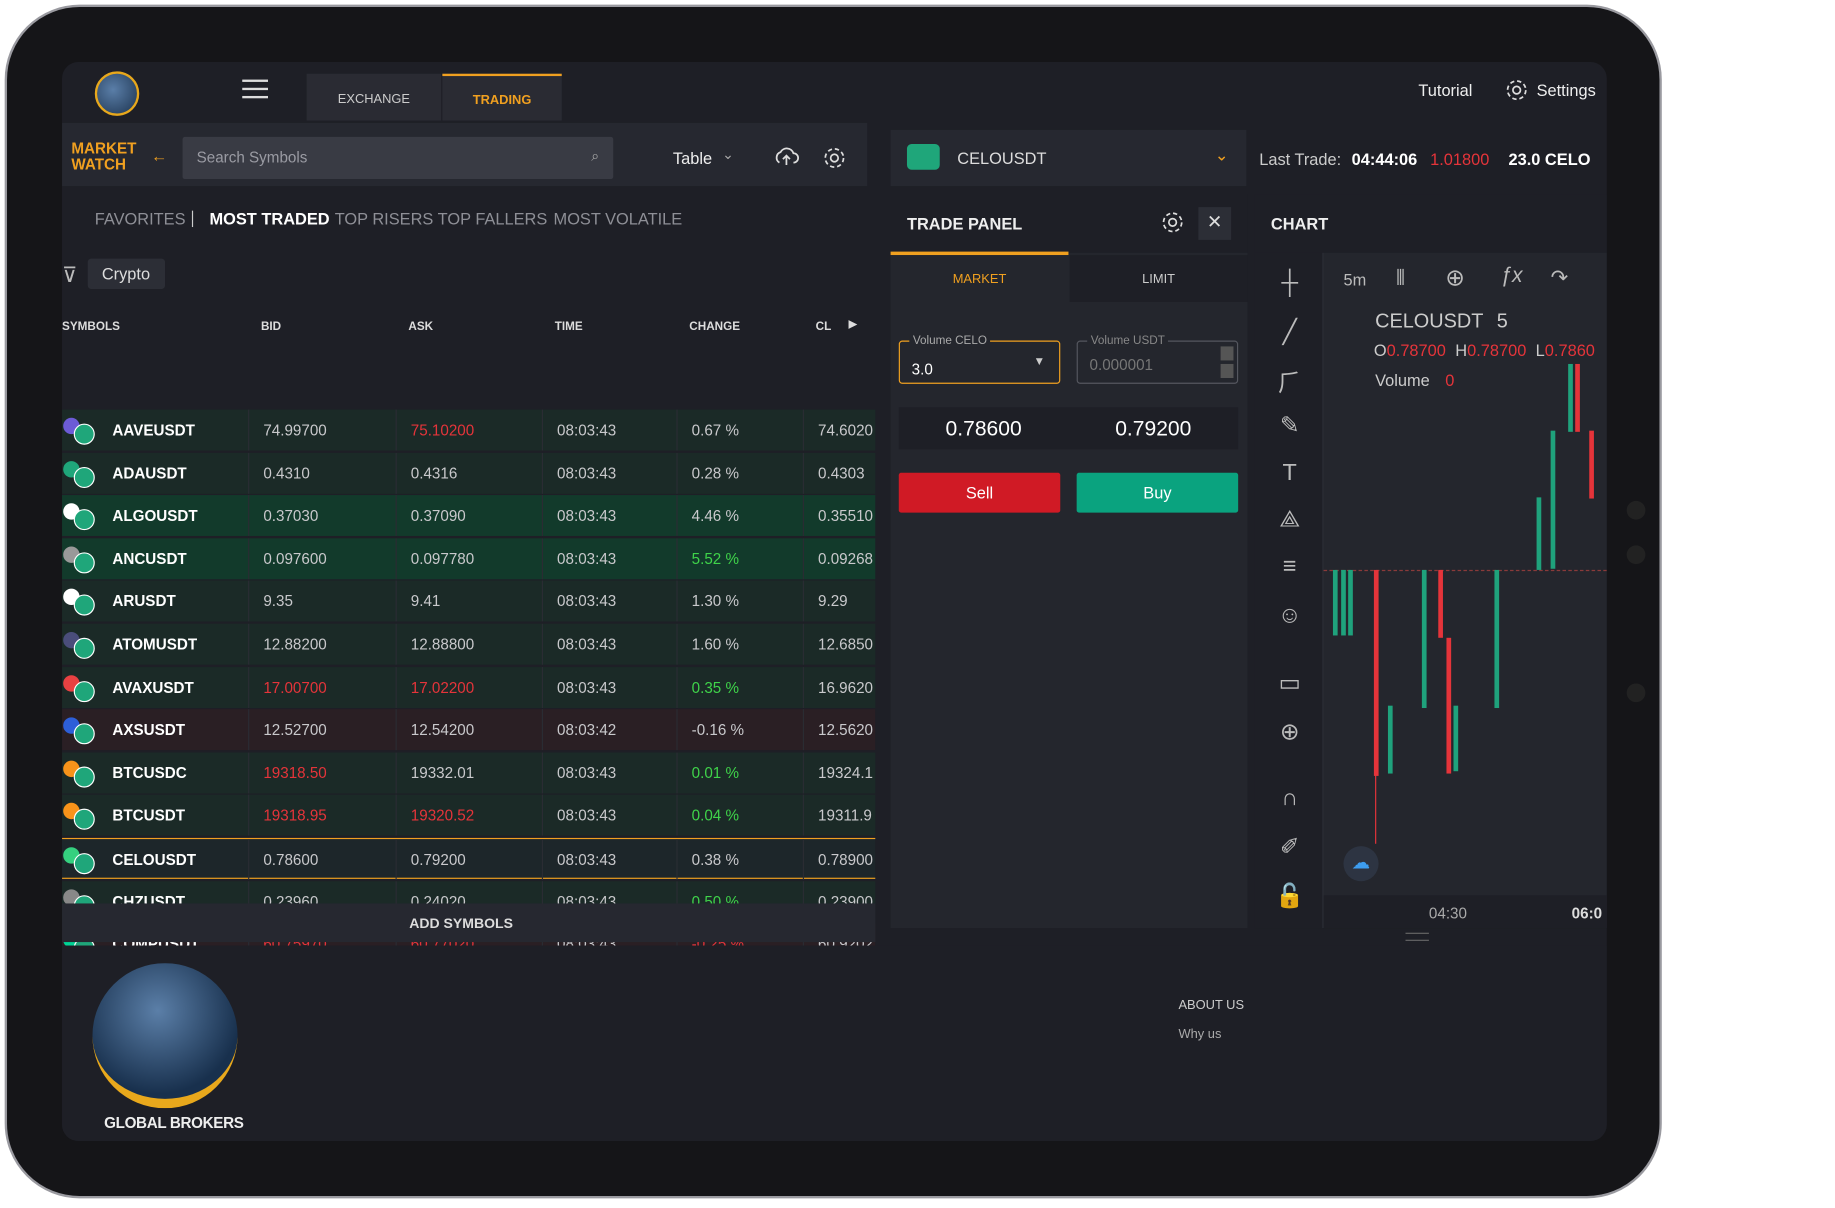 Image resolution: width=1835 pixels, height=1208 pixels. What do you see at coordinates (70, 275) in the screenshot?
I see `filter-icon: ⊽` at bounding box center [70, 275].